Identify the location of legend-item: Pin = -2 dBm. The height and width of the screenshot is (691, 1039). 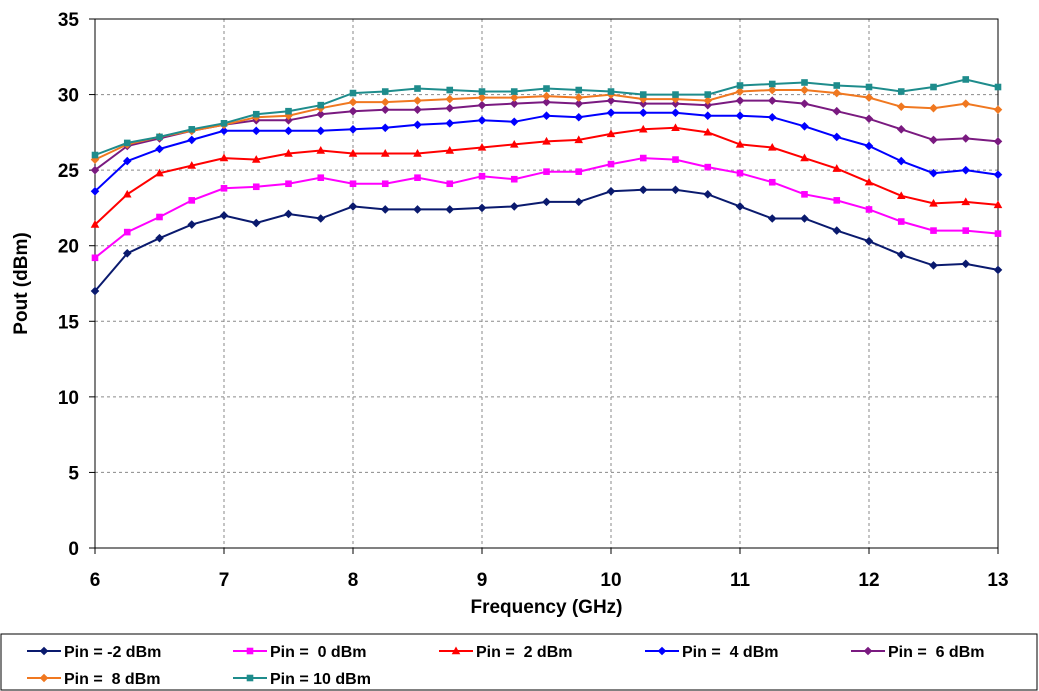
(94, 652).